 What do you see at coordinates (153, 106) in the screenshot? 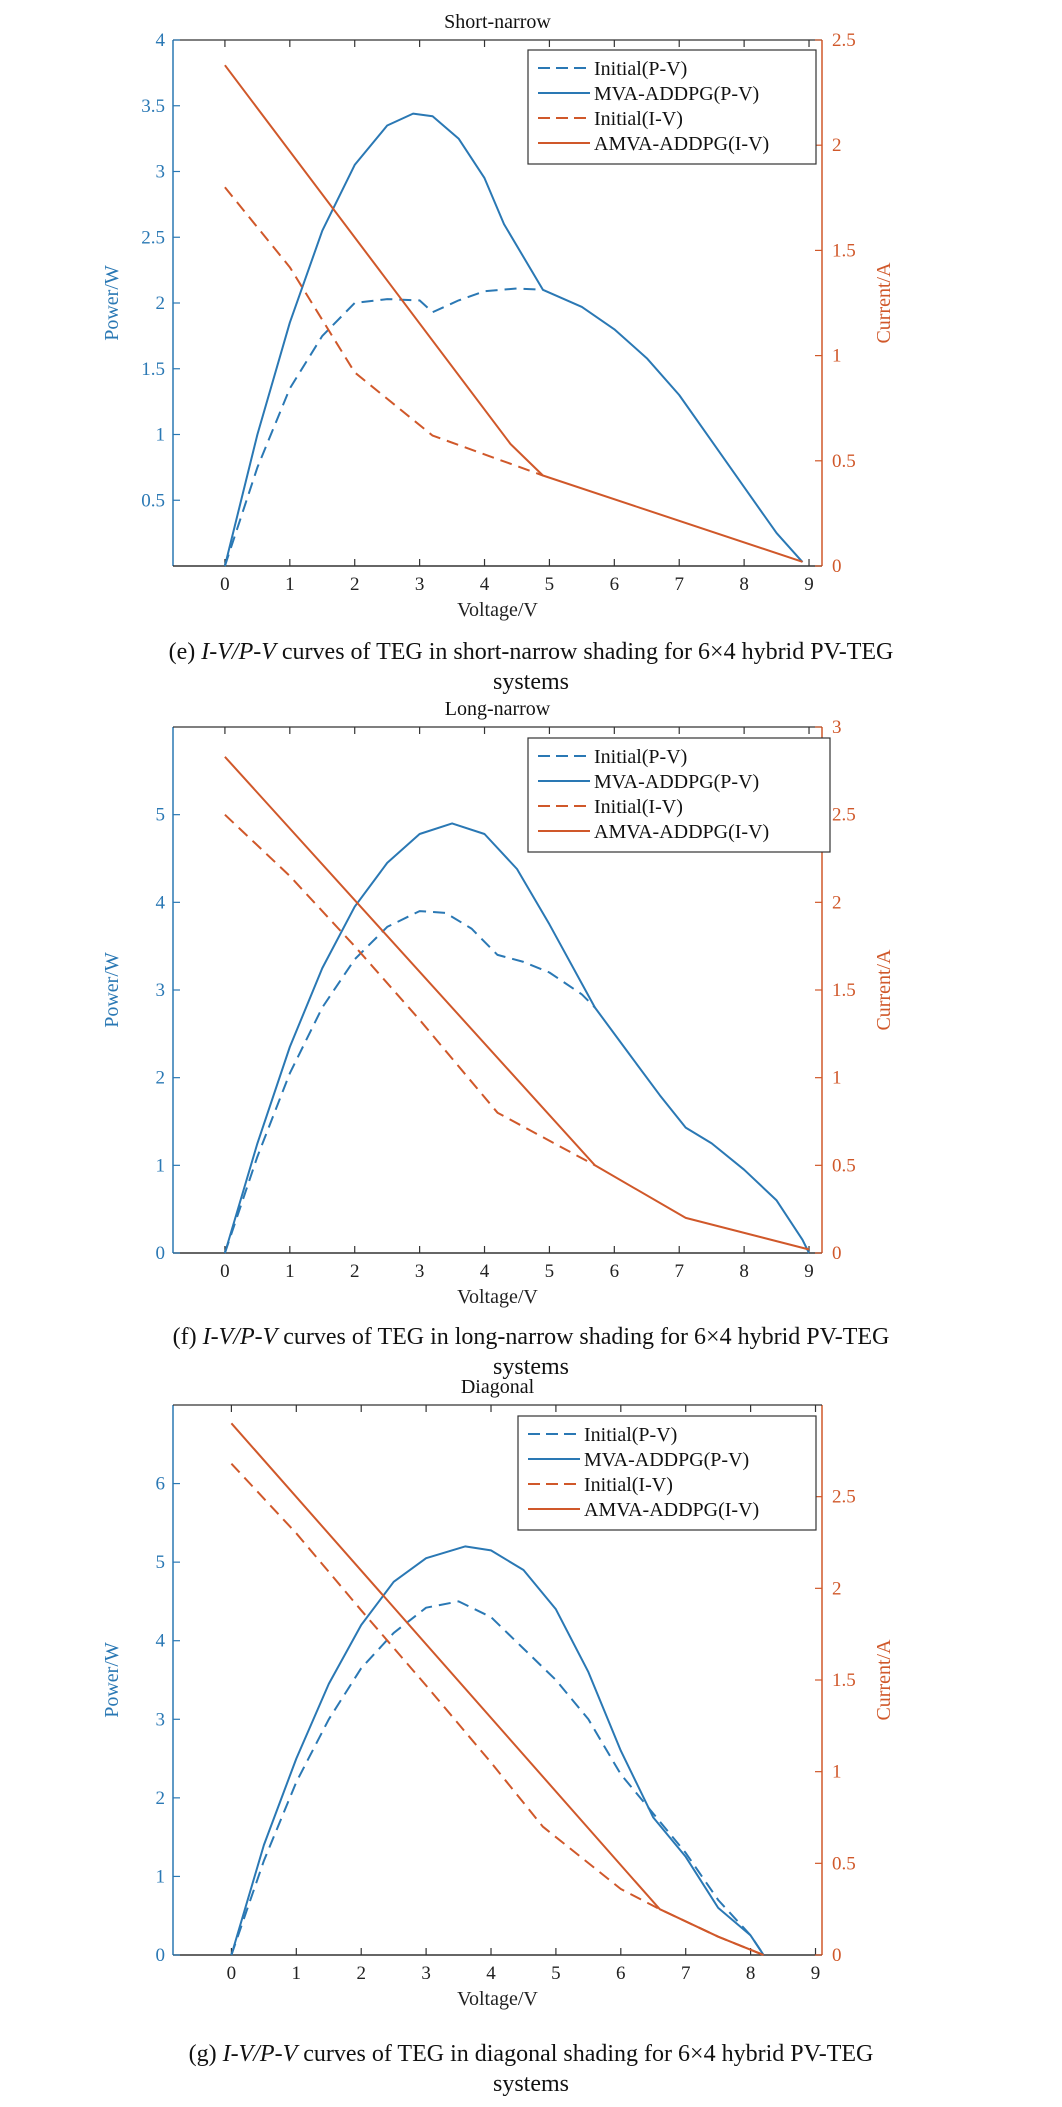
I see `y-tick-label: 3.5` at bounding box center [153, 106].